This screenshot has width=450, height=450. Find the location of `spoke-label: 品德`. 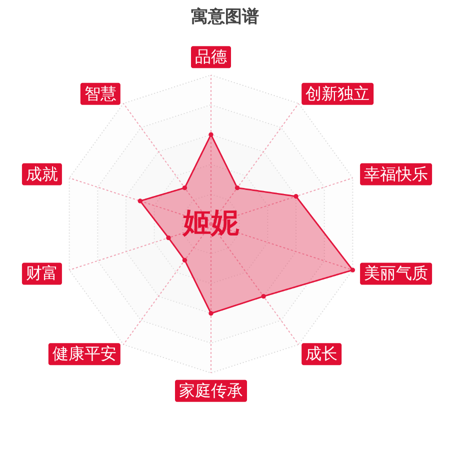

spoke-label: 品德 is located at coordinates (211, 56).